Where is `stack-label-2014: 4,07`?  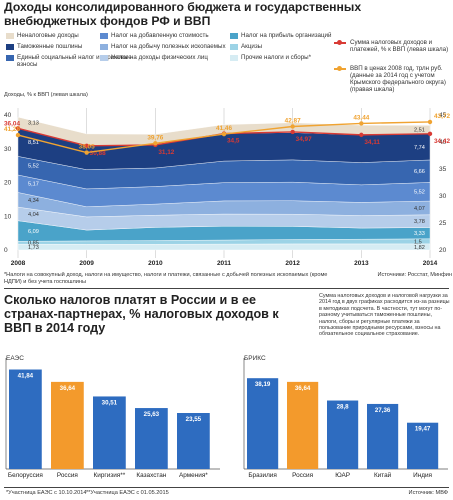 stack-label-2014: 4,07 is located at coordinates (419, 209).